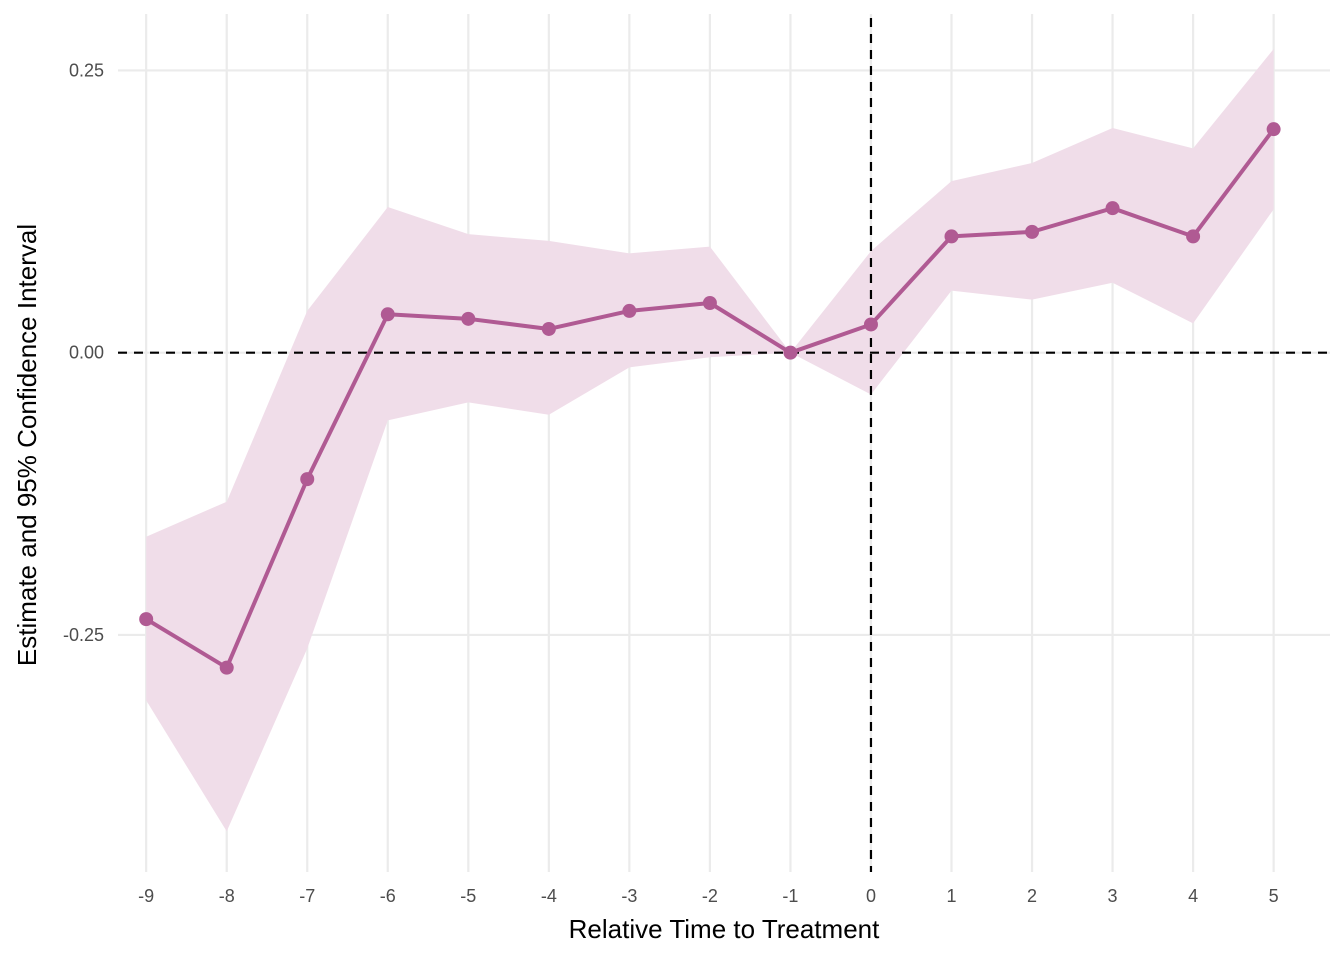 The width and height of the screenshot is (1344, 960). I want to click on x-tick-label: 4, so click(1193, 896).